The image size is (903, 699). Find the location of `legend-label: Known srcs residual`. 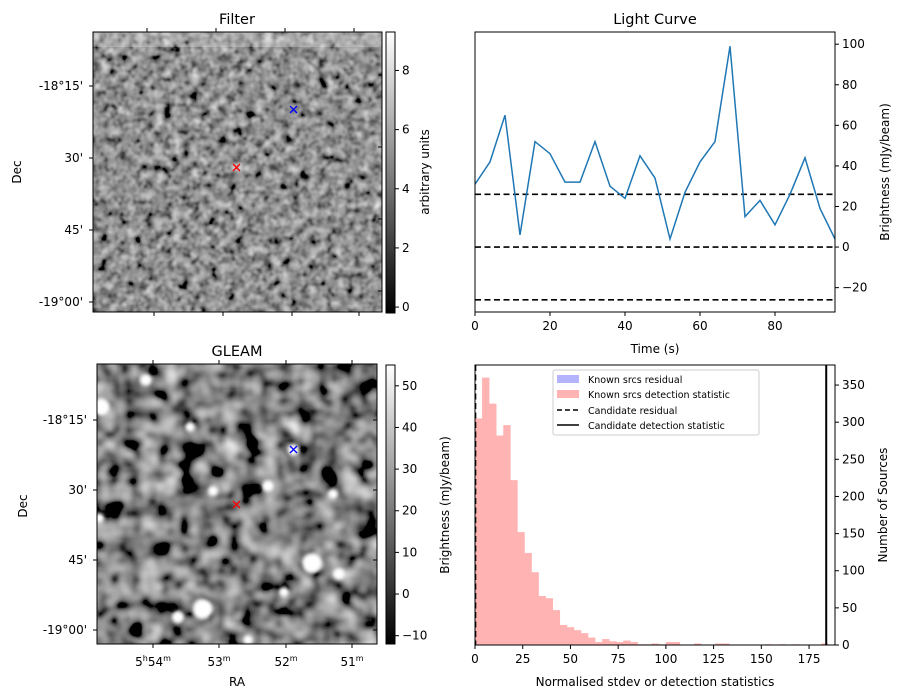

legend-label: Known srcs residual is located at coordinates (635, 380).